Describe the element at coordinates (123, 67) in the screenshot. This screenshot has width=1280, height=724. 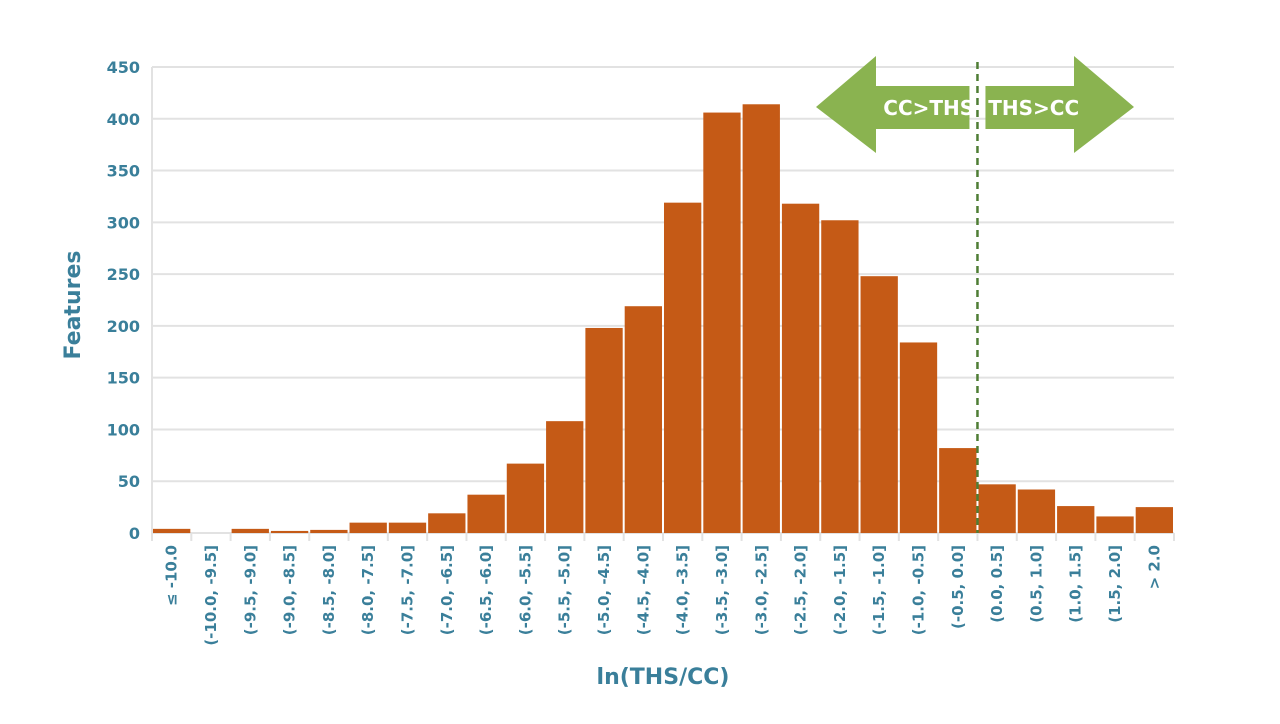
I see `y-tick-label: 450` at that location.